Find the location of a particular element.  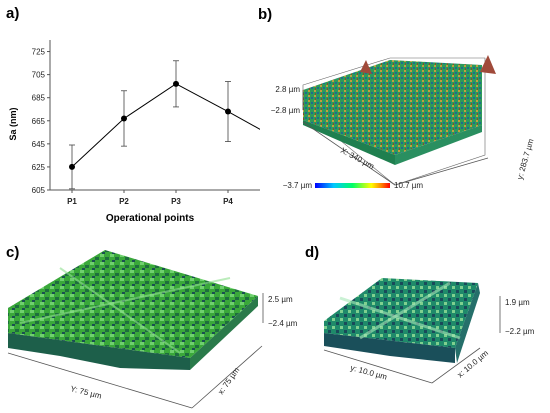

x-tick-label: P2 is located at coordinates (124, 201).